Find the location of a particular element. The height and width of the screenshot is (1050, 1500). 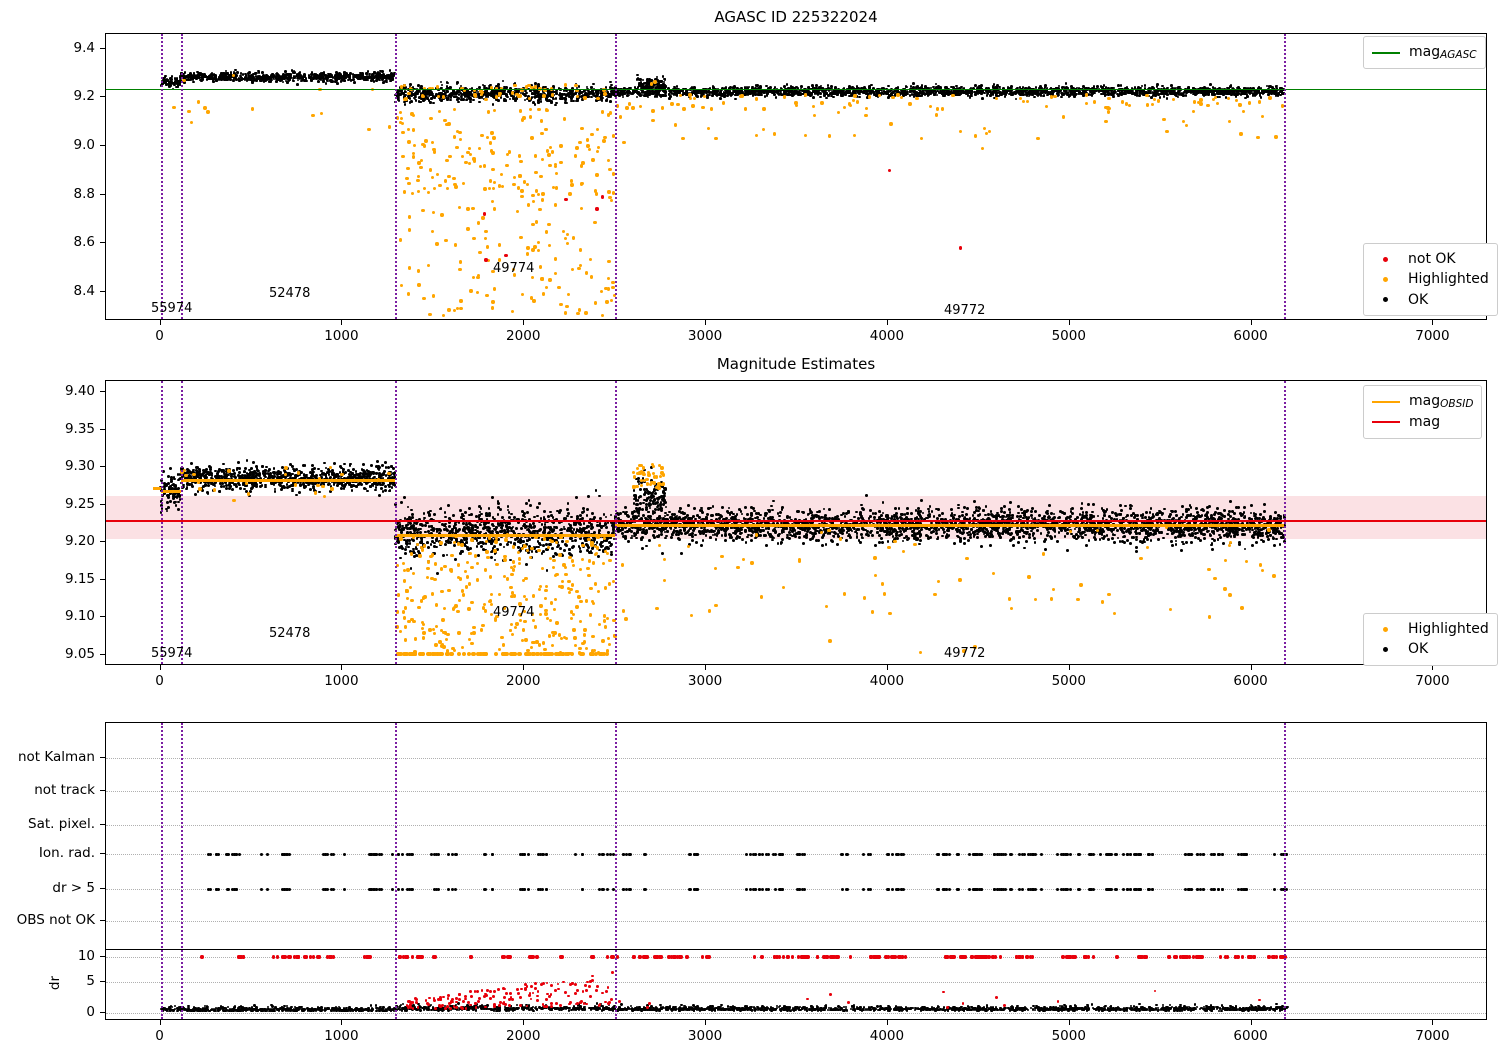

legend-item-ok: OK is located at coordinates (1430, 300).